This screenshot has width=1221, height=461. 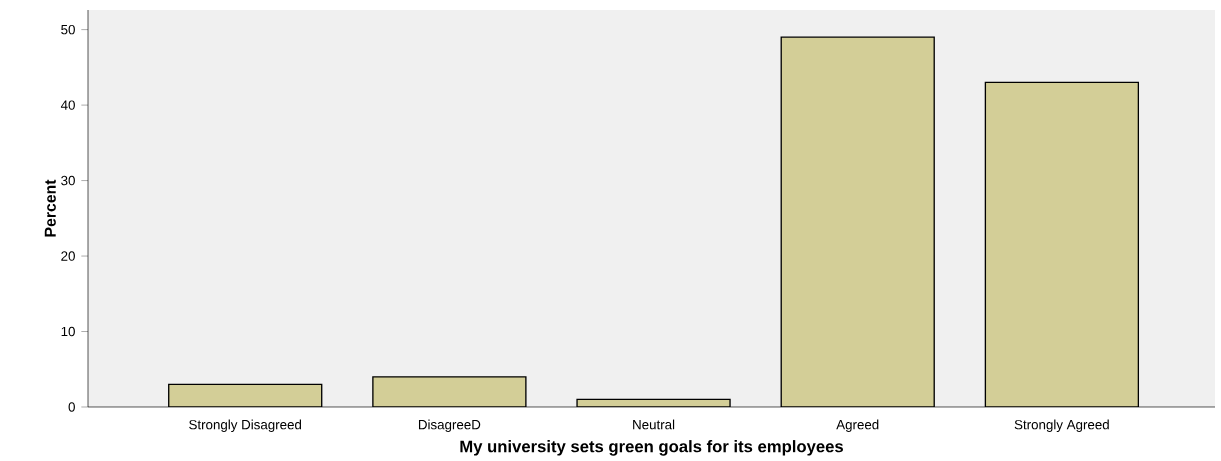 I want to click on x-axis-title: My university sets green goals for its employees, so click(x=651, y=448).